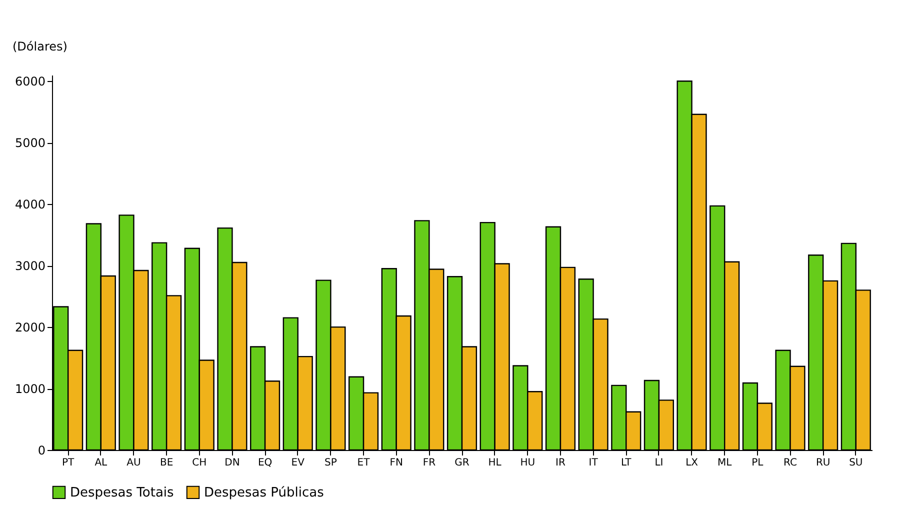 This screenshot has width=900, height=525. What do you see at coordinates (462, 463) in the screenshot?
I see `x-tick-label: GR` at bounding box center [462, 463].